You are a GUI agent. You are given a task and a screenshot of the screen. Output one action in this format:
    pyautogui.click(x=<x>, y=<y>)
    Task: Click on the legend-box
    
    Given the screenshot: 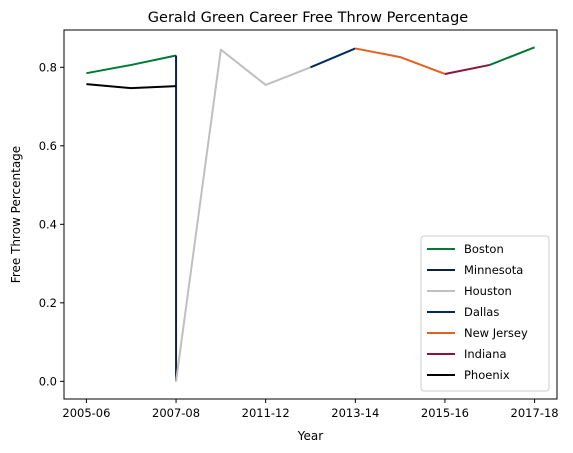 What is the action you would take?
    pyautogui.click(x=485, y=313)
    